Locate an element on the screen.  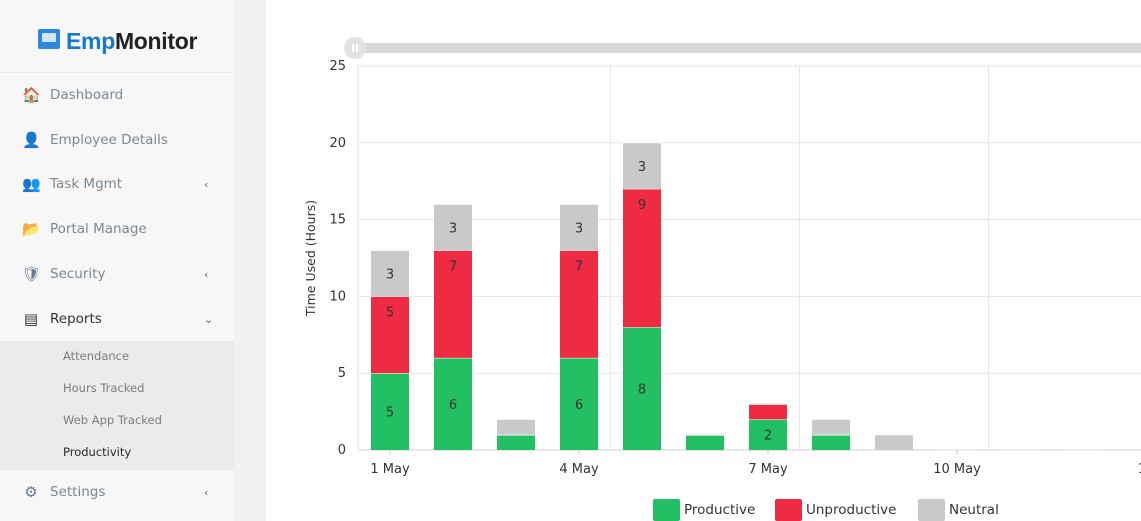
sidebar-item-security: 🛡 Security ‹ is located at coordinates (117, 274).